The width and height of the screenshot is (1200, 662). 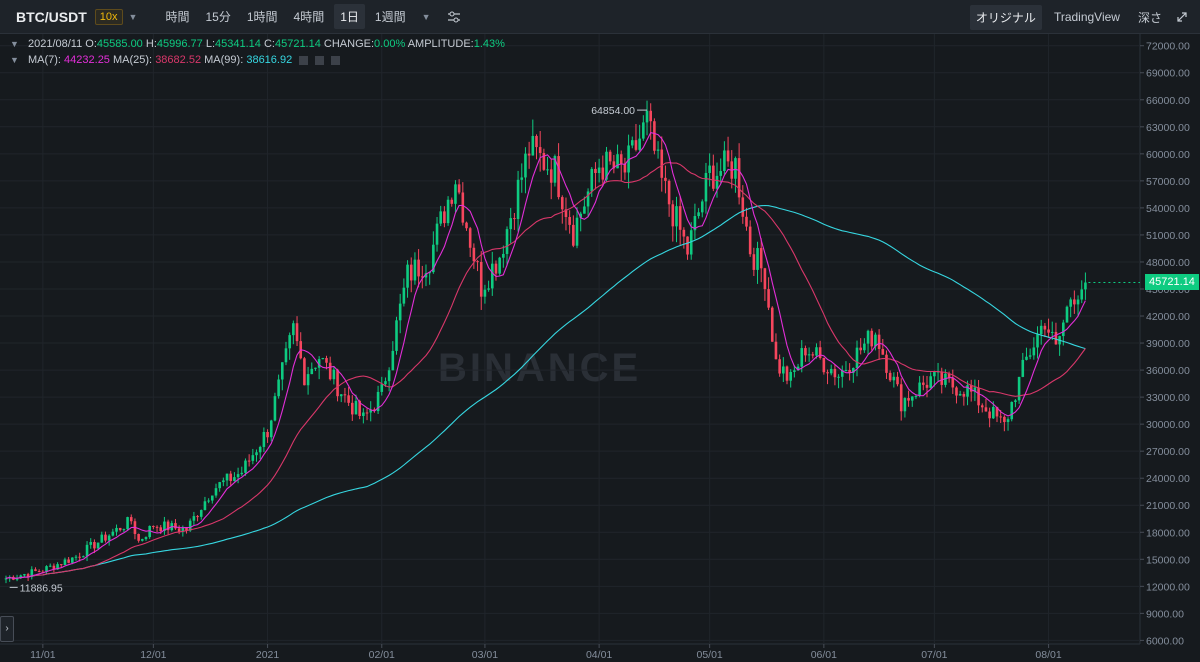 I want to click on tab-tradingview: TradingView, so click(x=1086, y=17).